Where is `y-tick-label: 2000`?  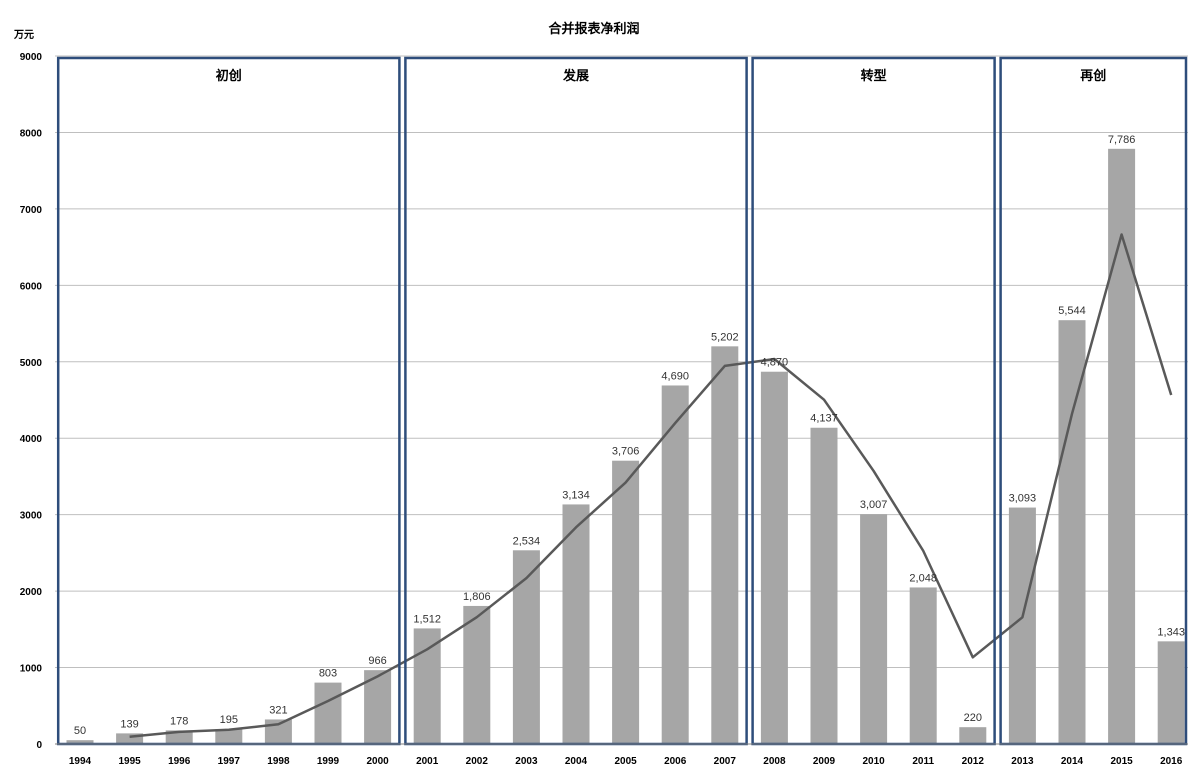 y-tick-label: 2000 is located at coordinates (31, 592).